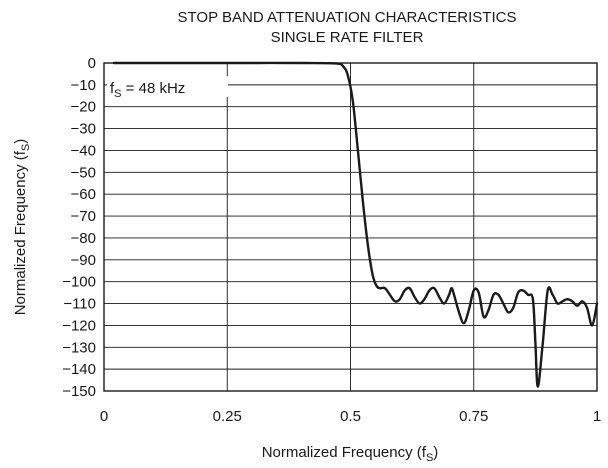  What do you see at coordinates (350, 454) in the screenshot?
I see `x-axis-label: Normalized Frequency (fS)` at bounding box center [350, 454].